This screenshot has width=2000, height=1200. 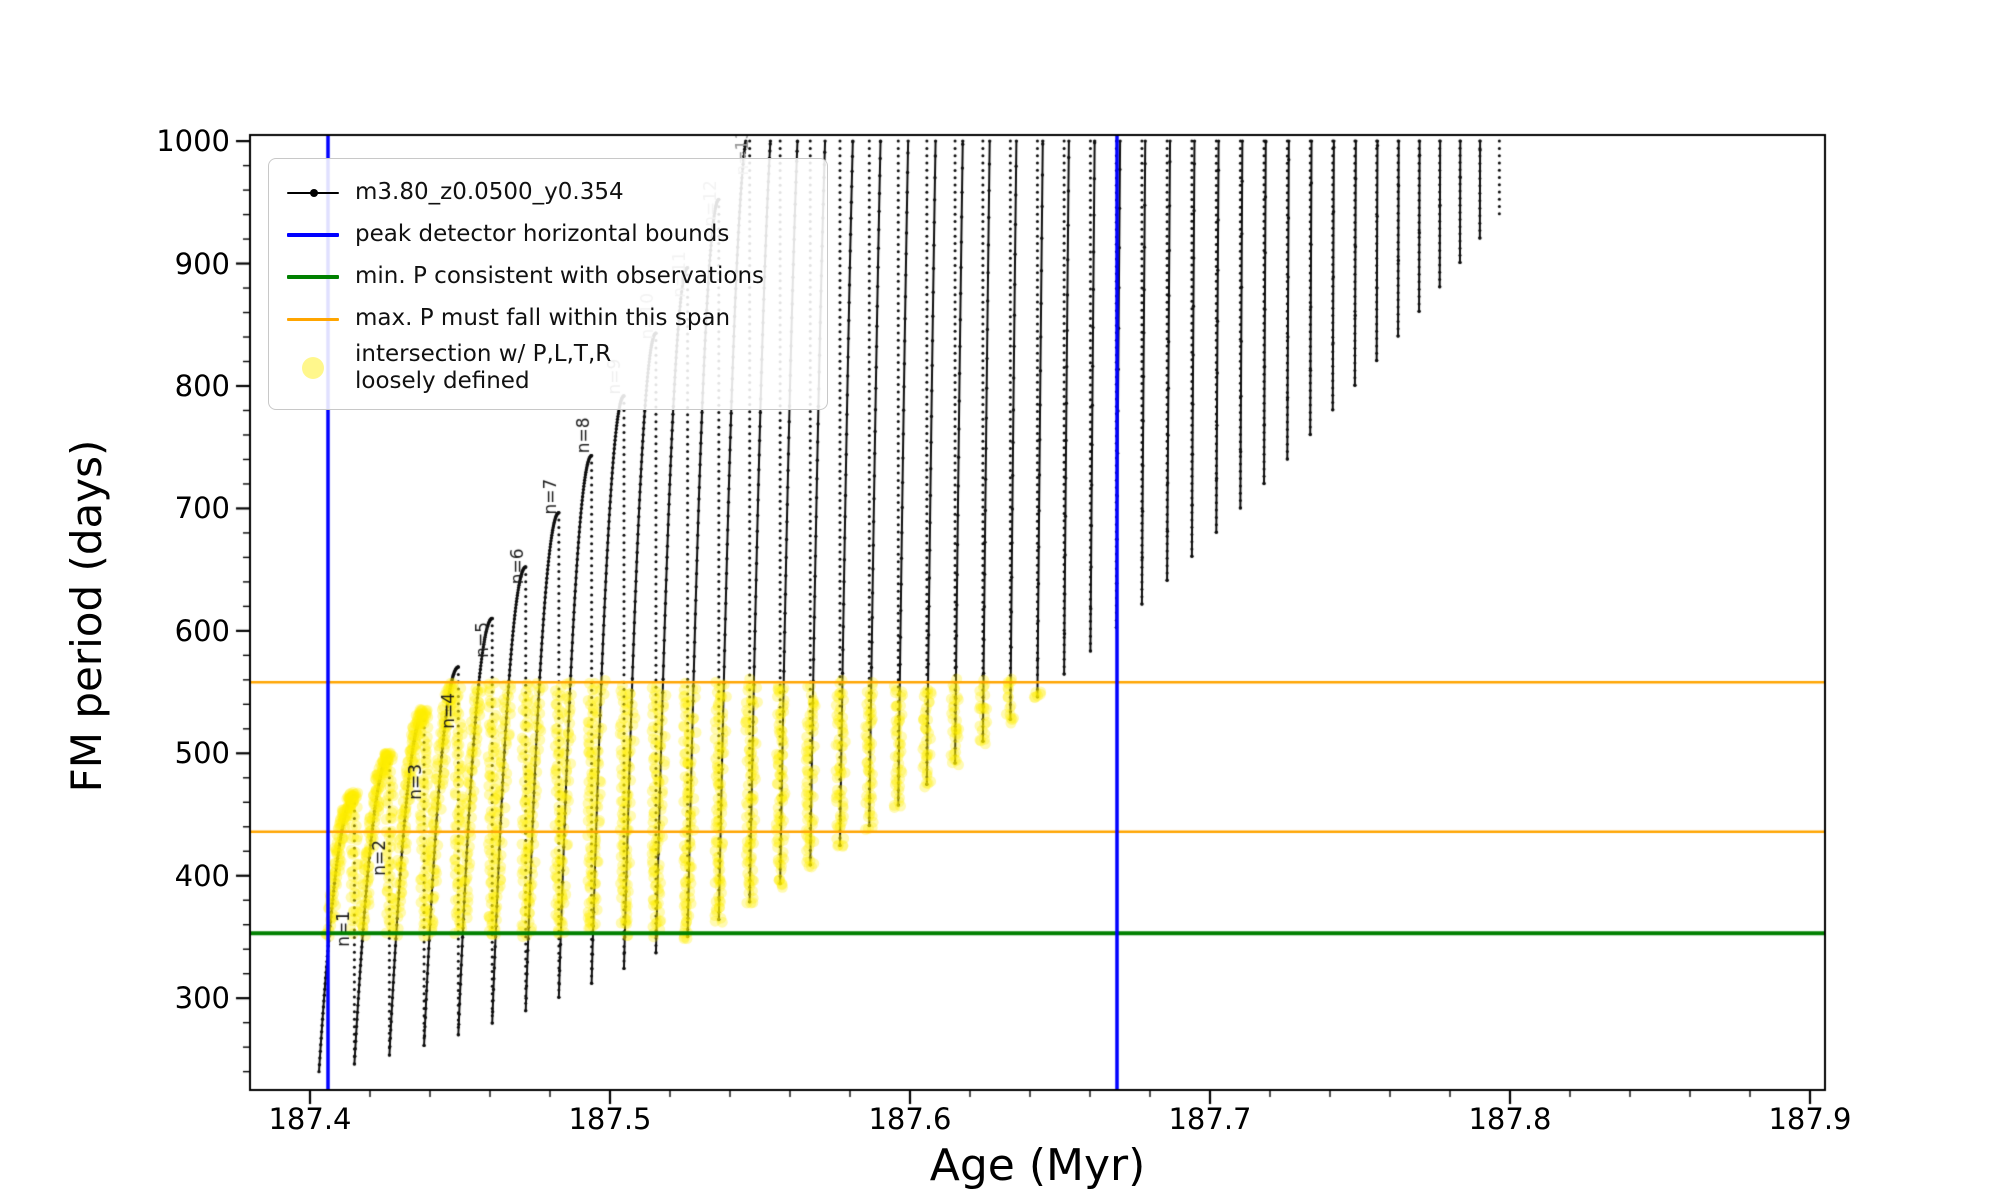 I want to click on y-tick-label: 900, so click(x=202, y=263).